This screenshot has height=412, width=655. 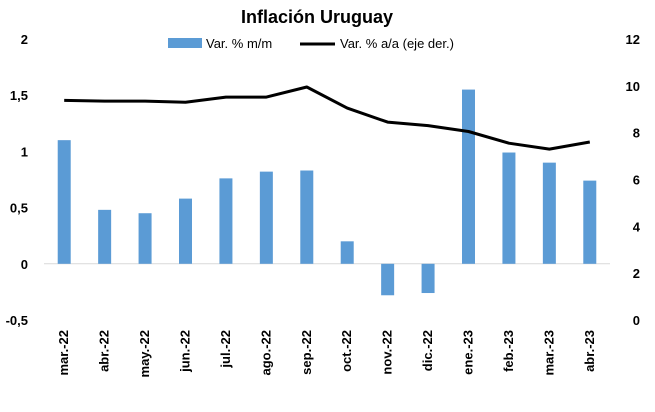 What do you see at coordinates (548, 353) in the screenshot?
I see `x-tick-label: mar.-23` at bounding box center [548, 353].